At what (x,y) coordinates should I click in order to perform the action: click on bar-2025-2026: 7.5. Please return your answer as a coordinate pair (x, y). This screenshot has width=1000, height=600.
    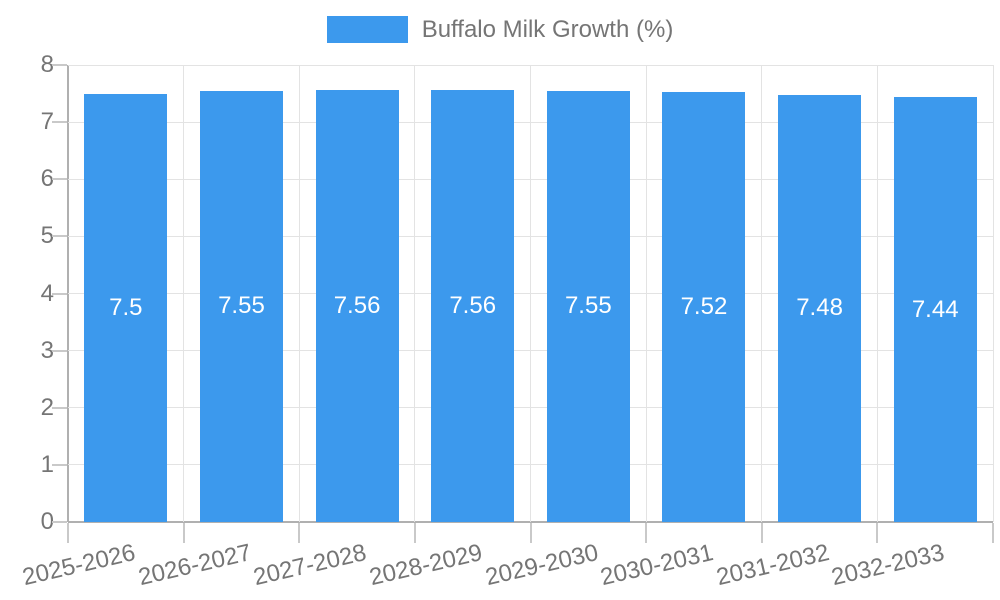
    Looking at the image, I should click on (126, 307).